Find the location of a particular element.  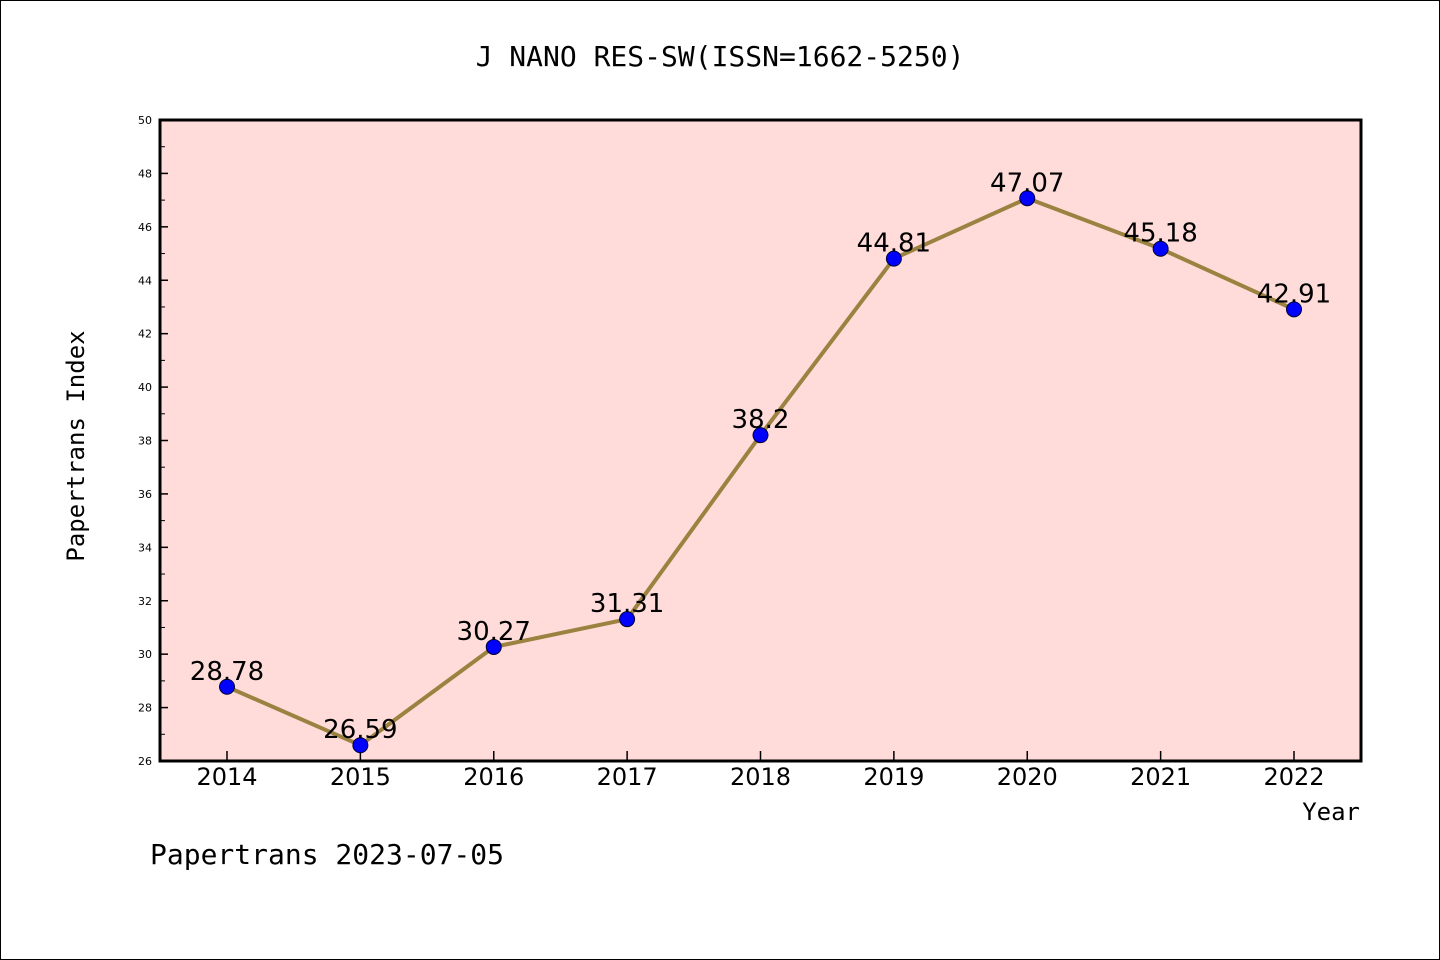

data-point-label: 45.18 is located at coordinates (1160, 234).